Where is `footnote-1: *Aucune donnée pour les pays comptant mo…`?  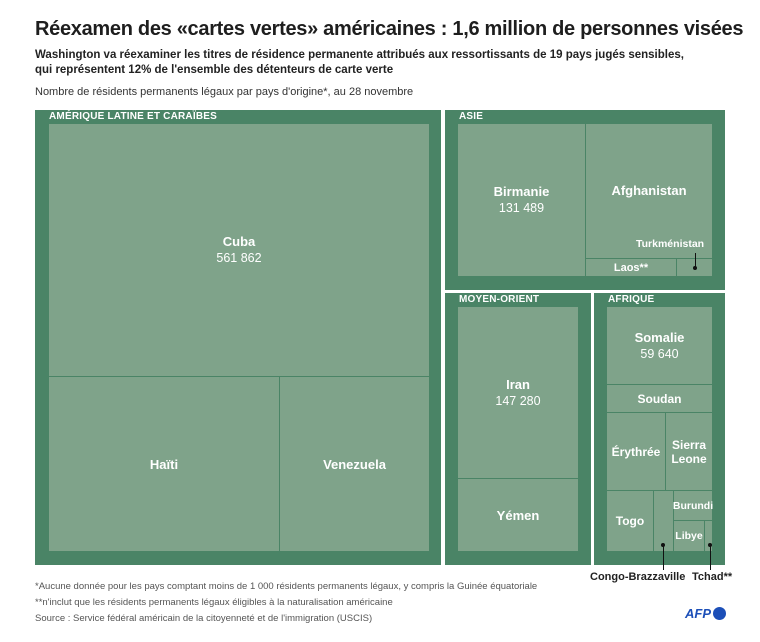
footnote-1: *Aucune donnée pour les pays comptant mo… is located at coordinates (286, 586).